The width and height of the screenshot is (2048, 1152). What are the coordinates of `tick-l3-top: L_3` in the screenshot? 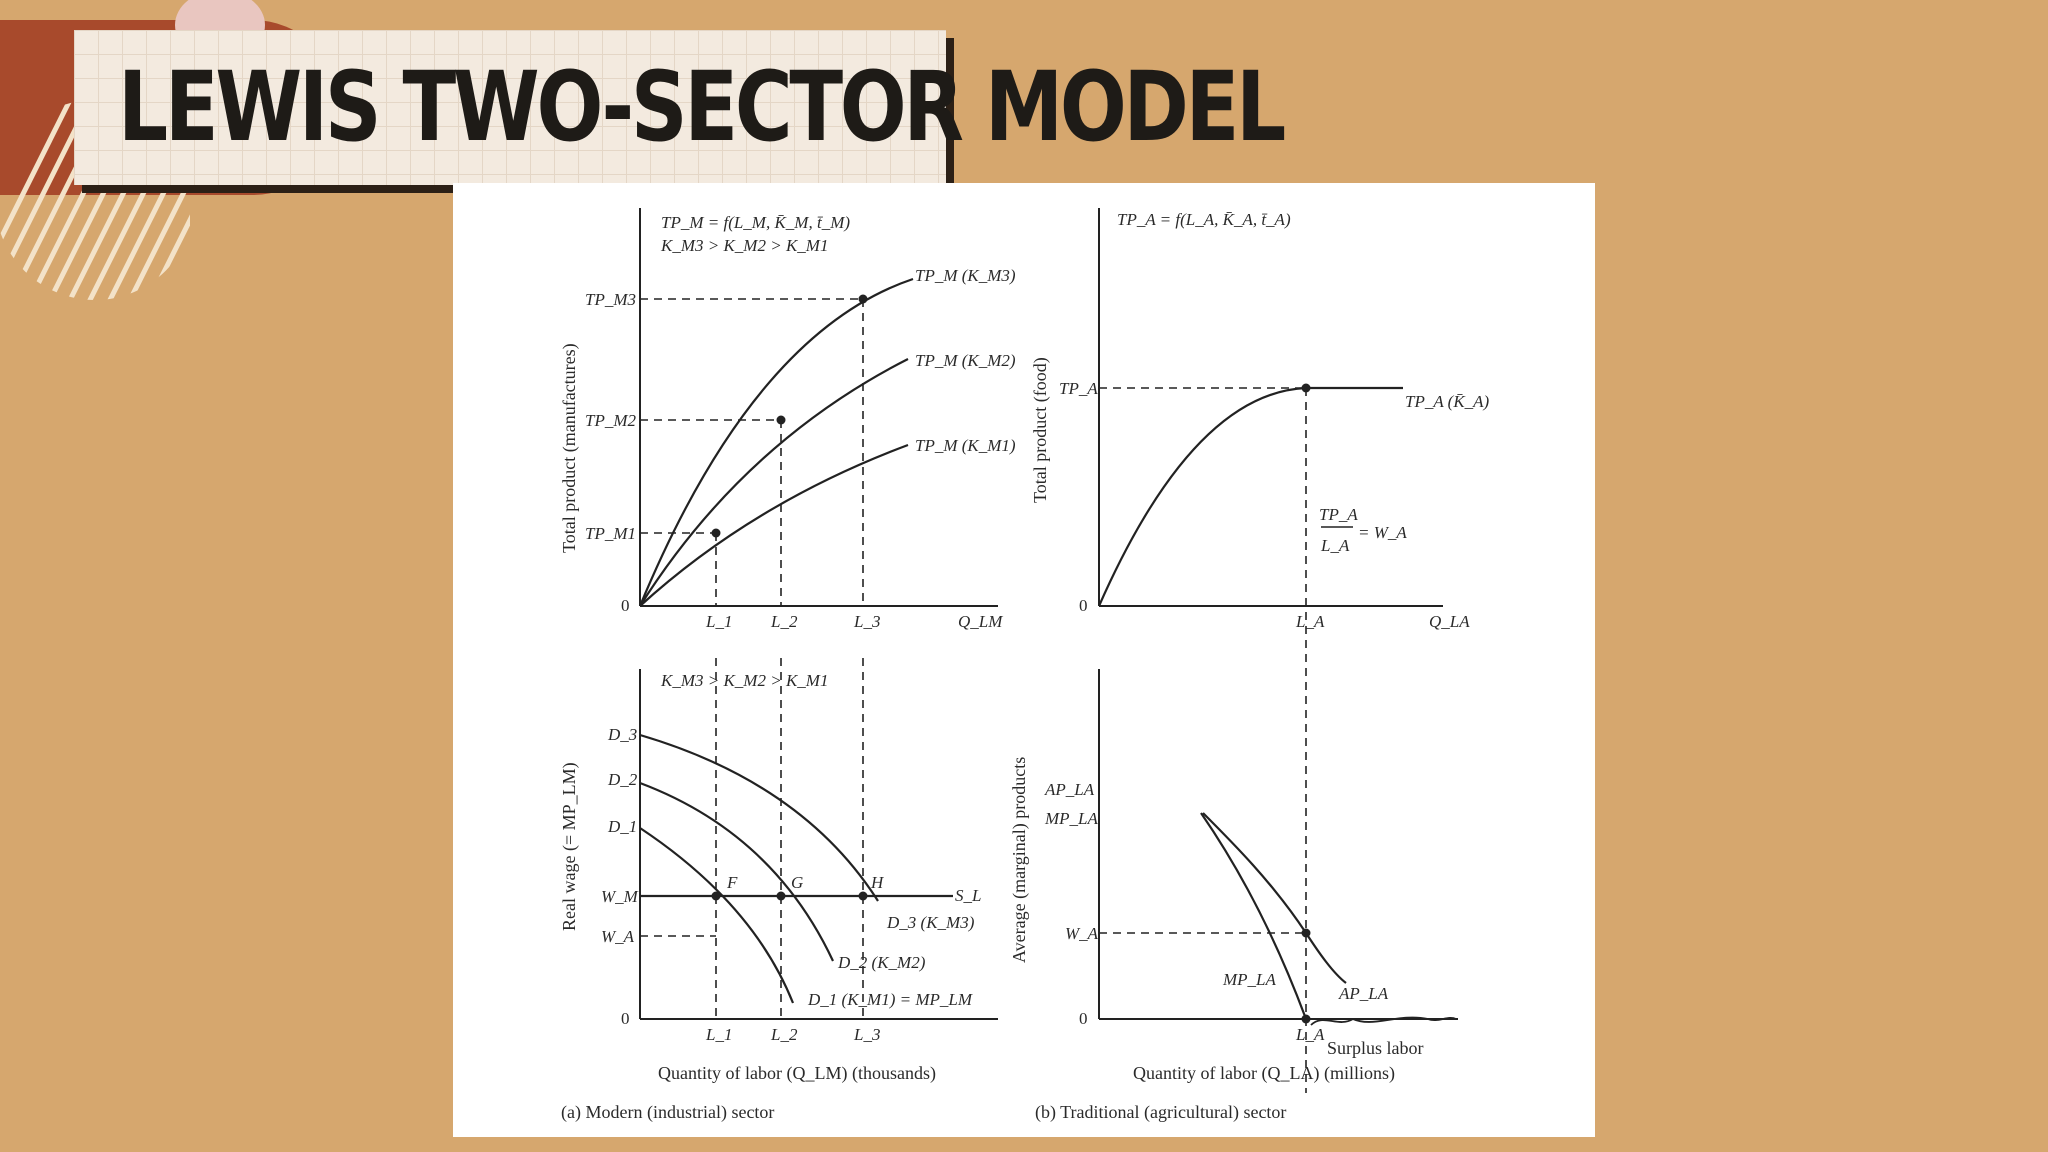 It's located at (866, 621).